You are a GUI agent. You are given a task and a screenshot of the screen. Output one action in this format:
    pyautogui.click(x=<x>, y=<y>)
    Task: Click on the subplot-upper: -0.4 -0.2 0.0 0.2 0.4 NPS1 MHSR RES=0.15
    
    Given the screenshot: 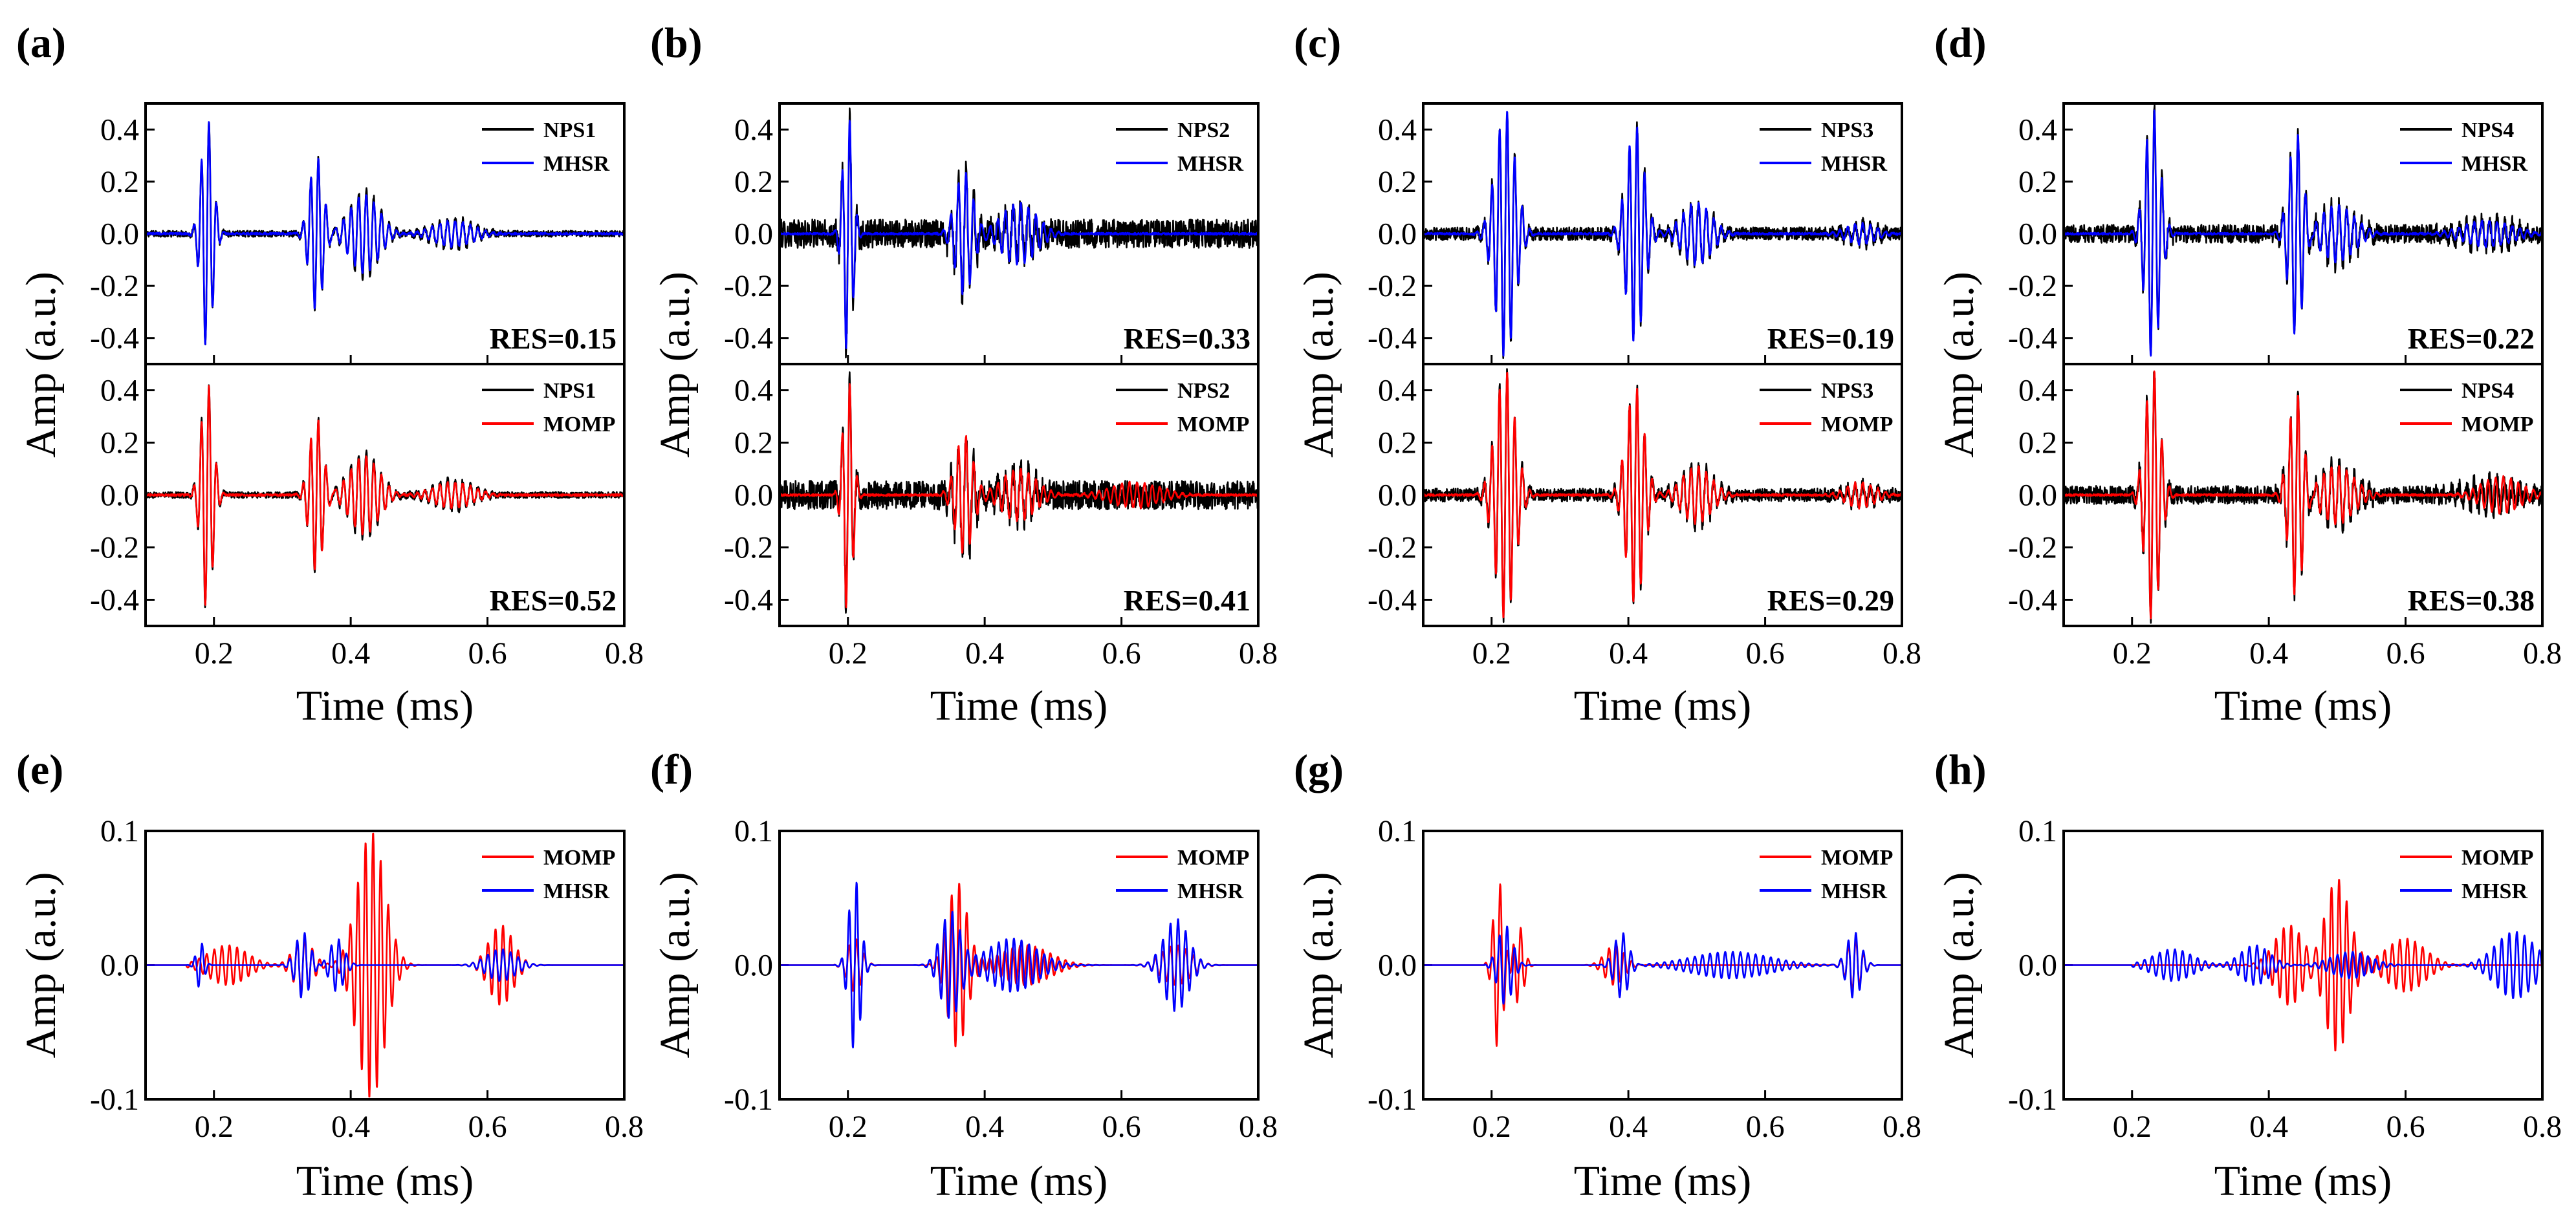 What is the action you would take?
    pyautogui.click(x=358, y=233)
    